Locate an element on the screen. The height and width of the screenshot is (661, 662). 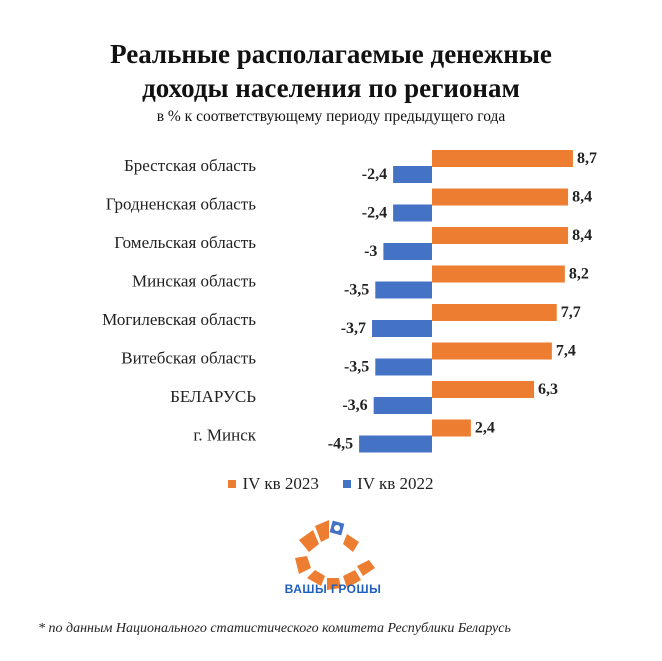
legend-label-2022: IV кв 2022 is located at coordinates (395, 483).